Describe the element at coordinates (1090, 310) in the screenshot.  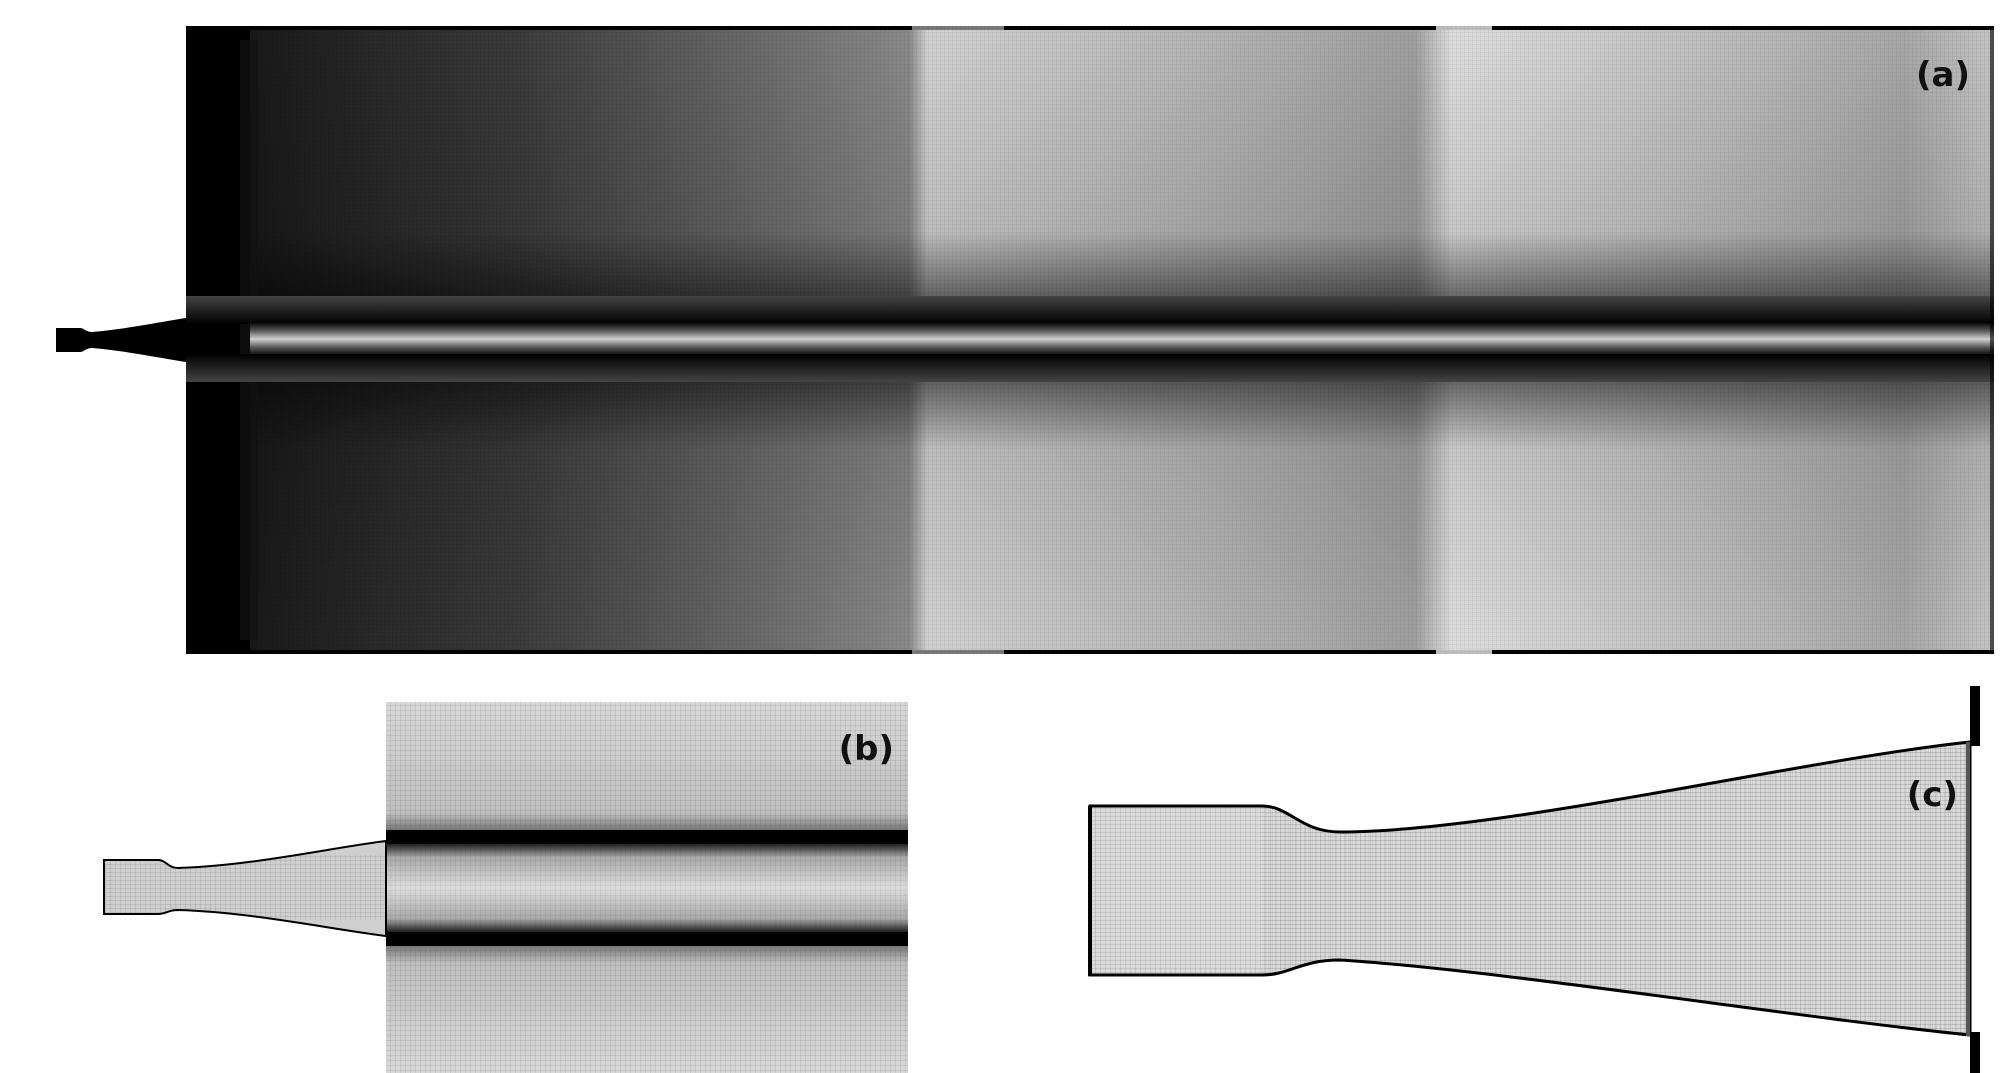
I see `panel-a-jet-band-top` at that location.